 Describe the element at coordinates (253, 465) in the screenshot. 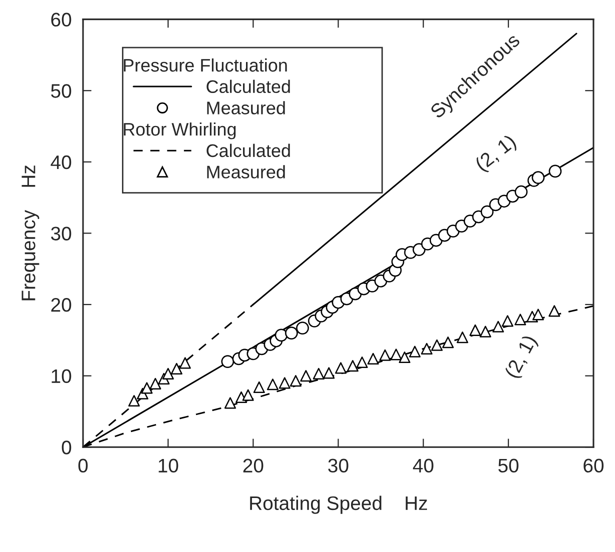

I see `x-tick-label: 20` at that location.